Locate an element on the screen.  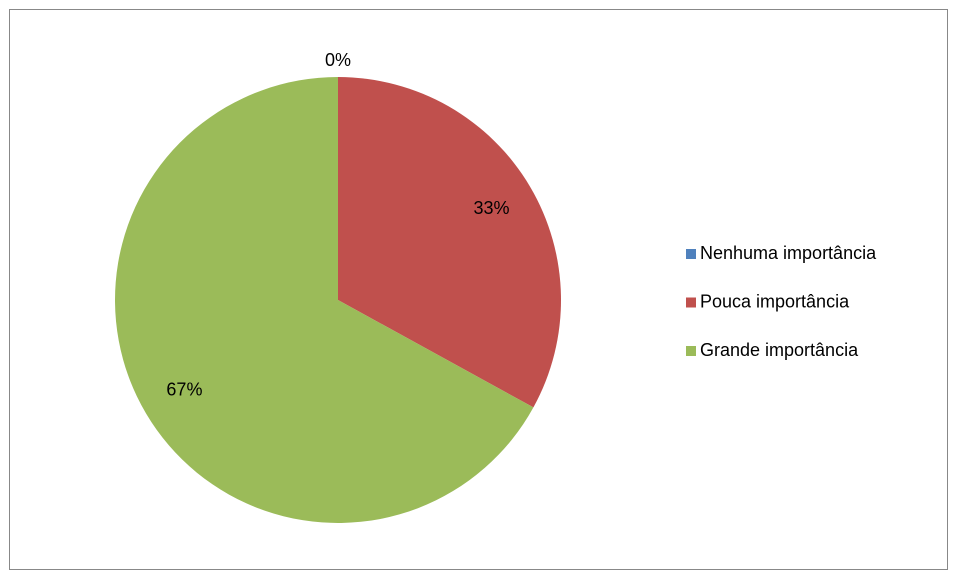
legend-label: Grande importância is located at coordinates (779, 350).